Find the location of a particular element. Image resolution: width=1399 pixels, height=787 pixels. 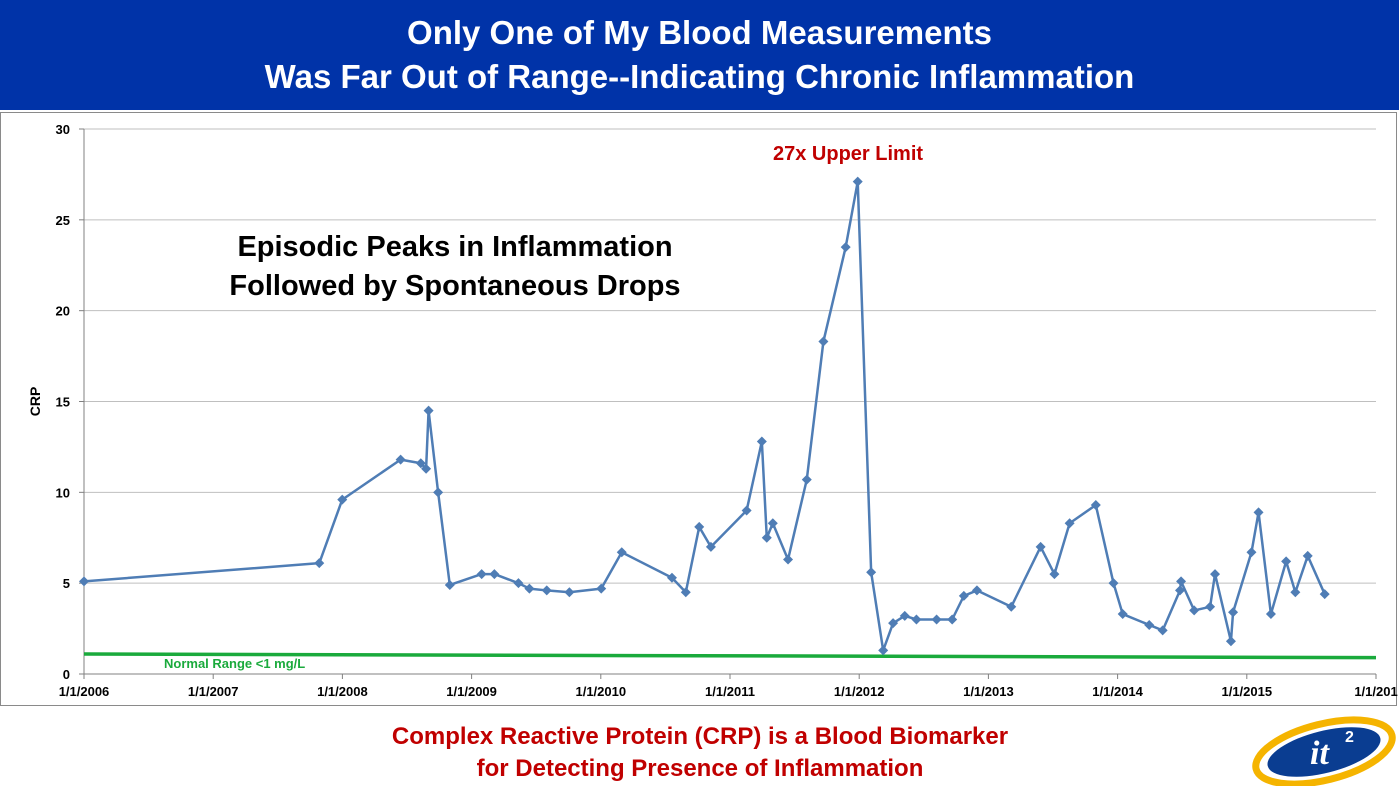

it2-logo: it 2 is located at coordinates (1324, 751).